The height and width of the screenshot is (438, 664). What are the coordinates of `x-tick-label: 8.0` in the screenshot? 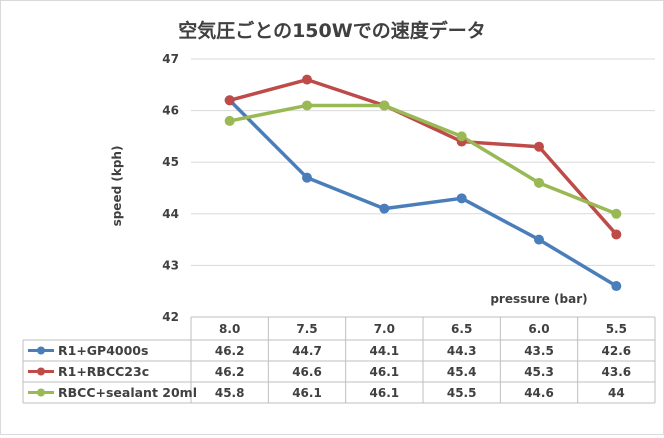 It's located at (229, 329).